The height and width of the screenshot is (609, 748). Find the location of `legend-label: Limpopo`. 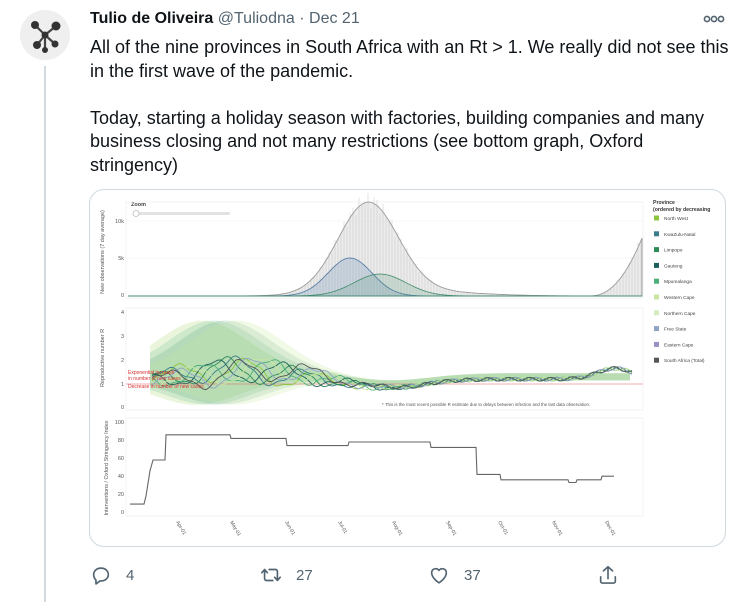

legend-label: Limpopo is located at coordinates (673, 251).